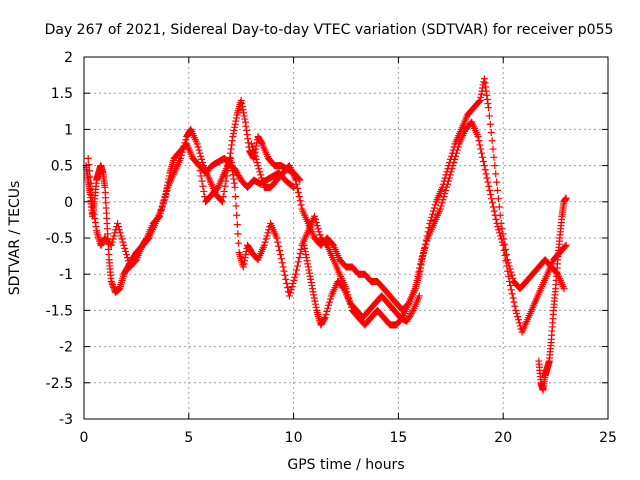  What do you see at coordinates (503, 438) in the screenshot?
I see `x-tick-label: 20` at bounding box center [503, 438].